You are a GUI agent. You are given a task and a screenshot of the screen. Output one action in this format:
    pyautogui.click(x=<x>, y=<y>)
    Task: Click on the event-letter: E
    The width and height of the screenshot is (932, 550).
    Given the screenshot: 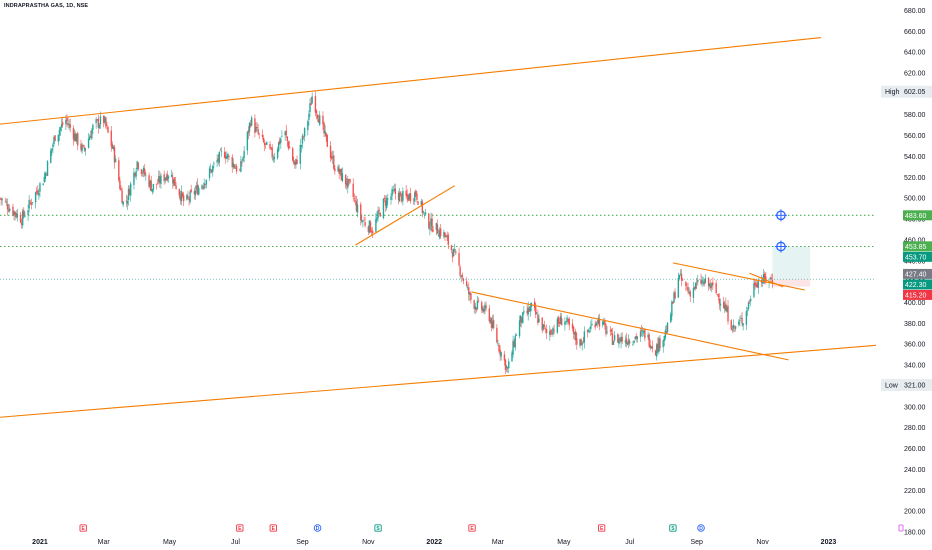 What is the action you would take?
    pyautogui.click(x=240, y=529)
    